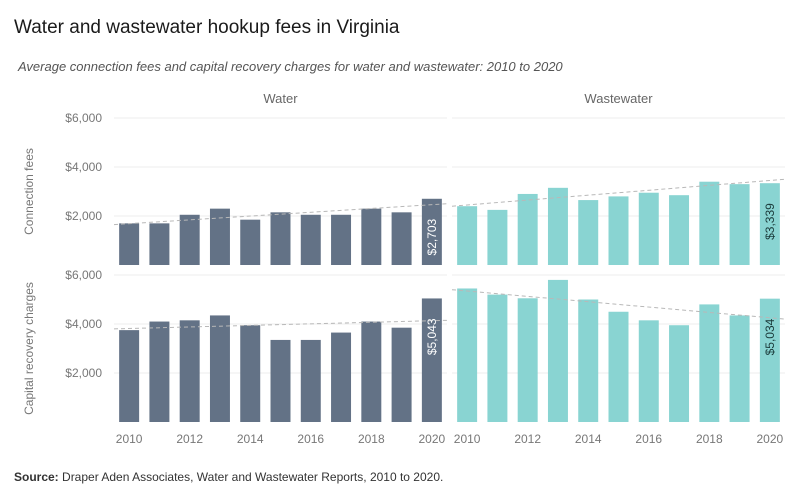  Describe the element at coordinates (36, 477) in the screenshot. I see `source-label: Source:` at that location.